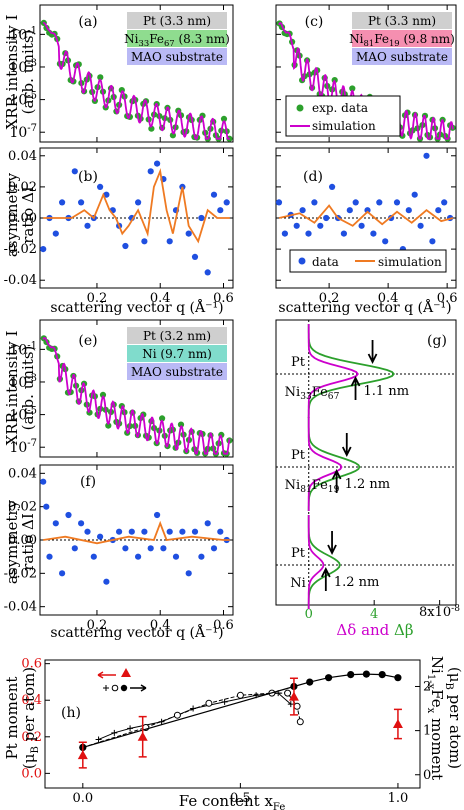  Describe the element at coordinates (191, 720) in the screenshot. I see `open-line-h` at that location.